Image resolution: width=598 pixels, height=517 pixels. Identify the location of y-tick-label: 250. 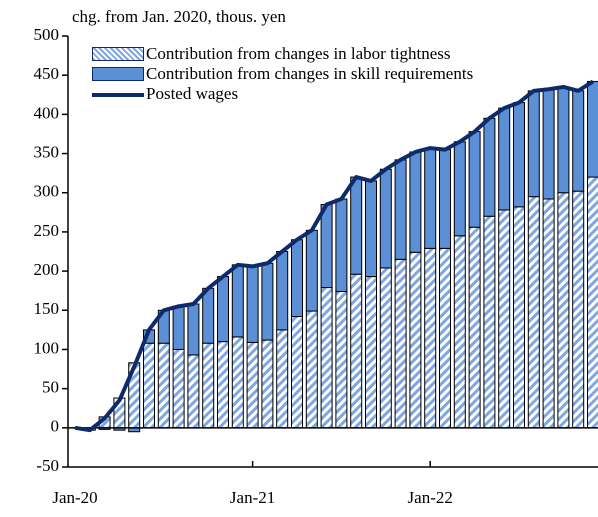
(47, 230).